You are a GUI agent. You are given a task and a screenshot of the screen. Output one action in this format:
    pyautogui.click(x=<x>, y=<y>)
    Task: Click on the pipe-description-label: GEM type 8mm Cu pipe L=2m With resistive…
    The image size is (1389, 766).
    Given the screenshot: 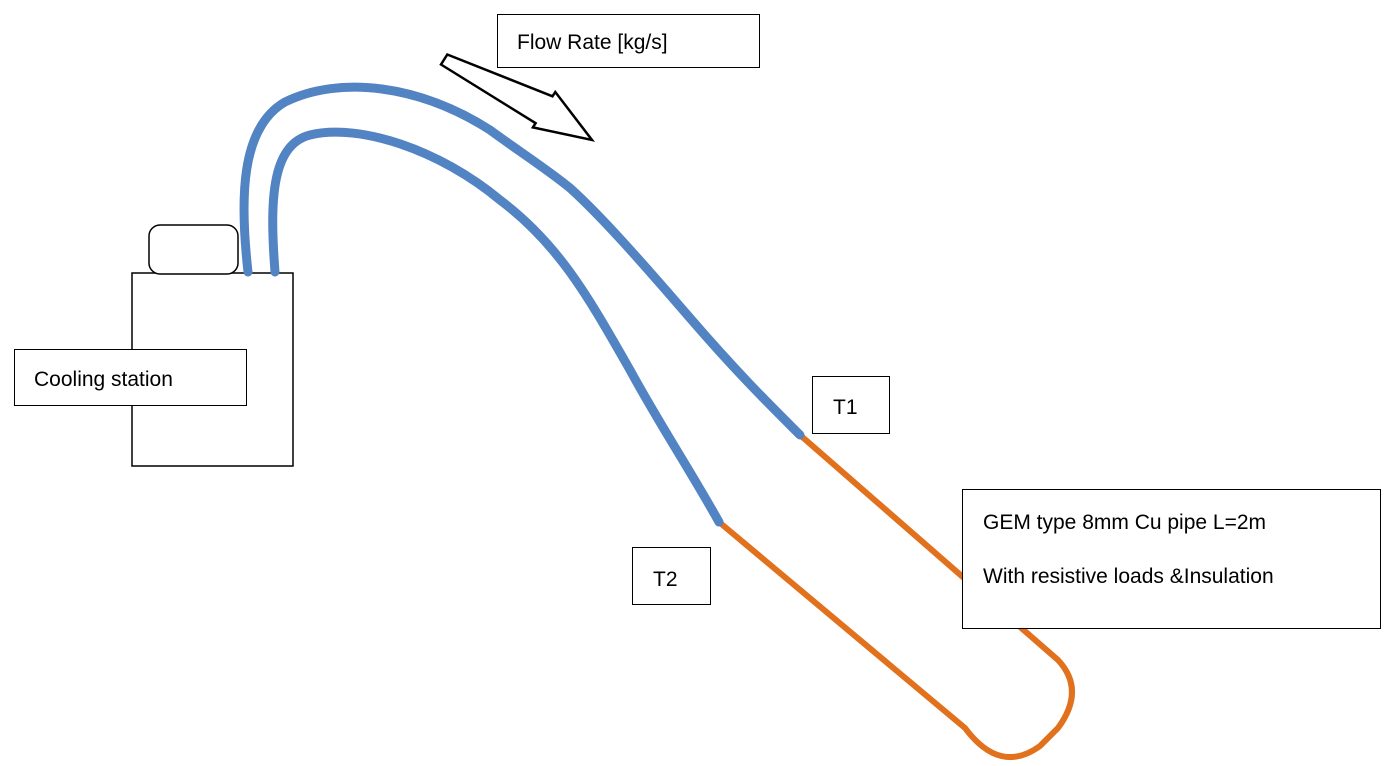 What is the action you would take?
    pyautogui.click(x=1171, y=559)
    